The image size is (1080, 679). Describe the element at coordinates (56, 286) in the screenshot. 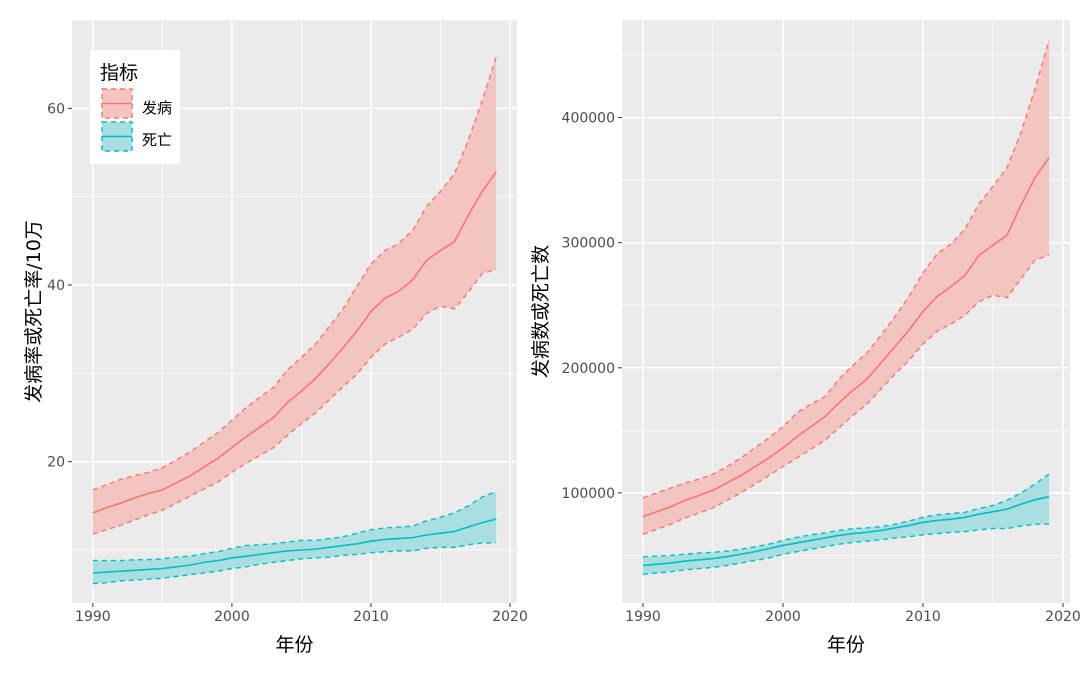

I see `left-y-tick-label: 40` at that location.